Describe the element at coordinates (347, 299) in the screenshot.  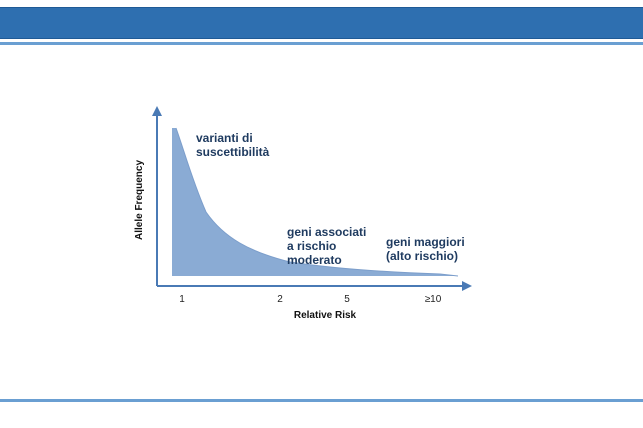
I see `x-tick-label: 5` at that location.